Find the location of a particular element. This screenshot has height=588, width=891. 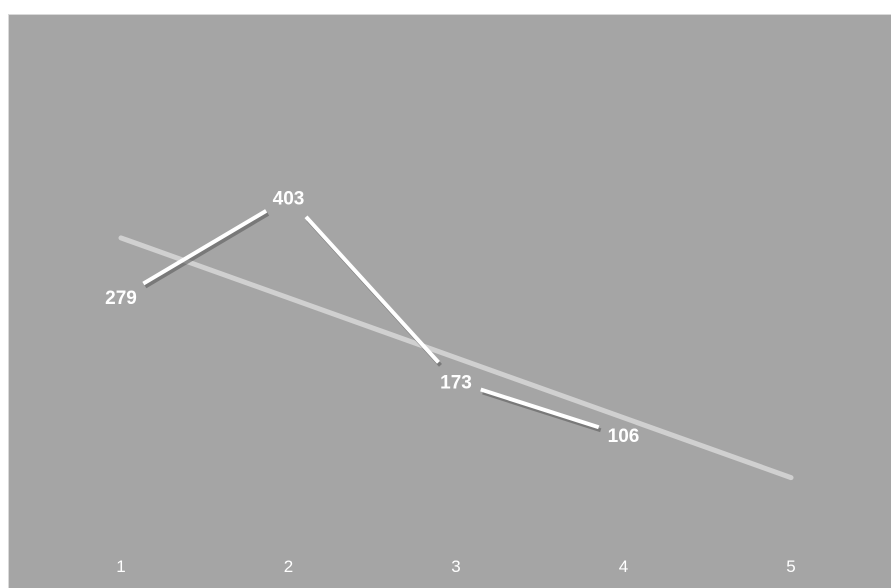

data-label: 173 is located at coordinates (456, 383).